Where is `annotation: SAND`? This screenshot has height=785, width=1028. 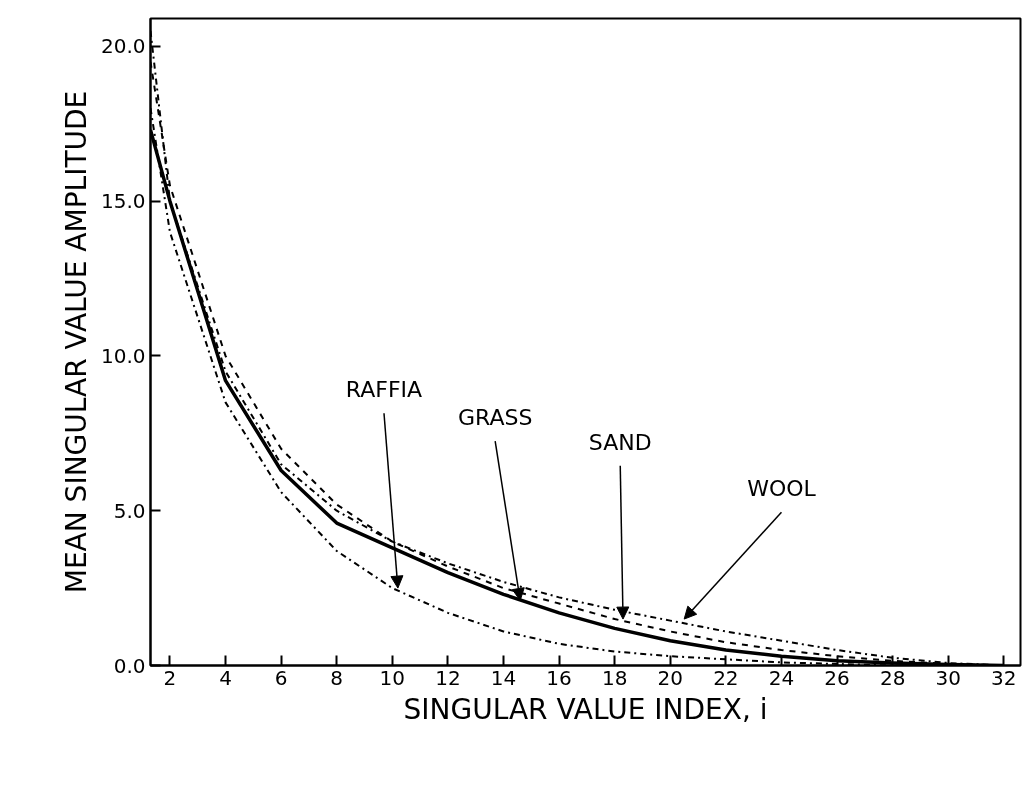 annotation: SAND is located at coordinates (620, 442).